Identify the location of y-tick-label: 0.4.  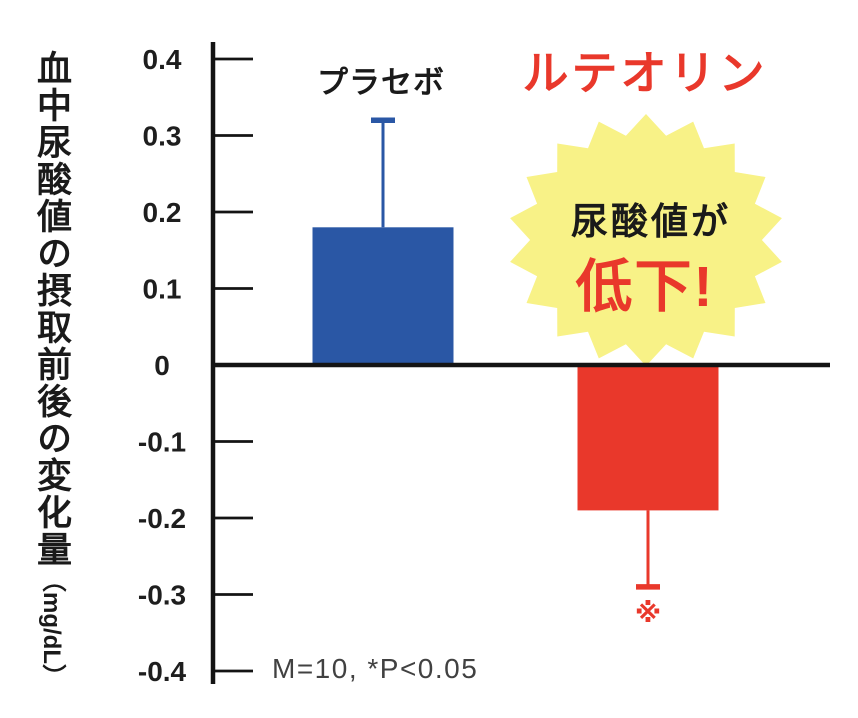
(162, 59).